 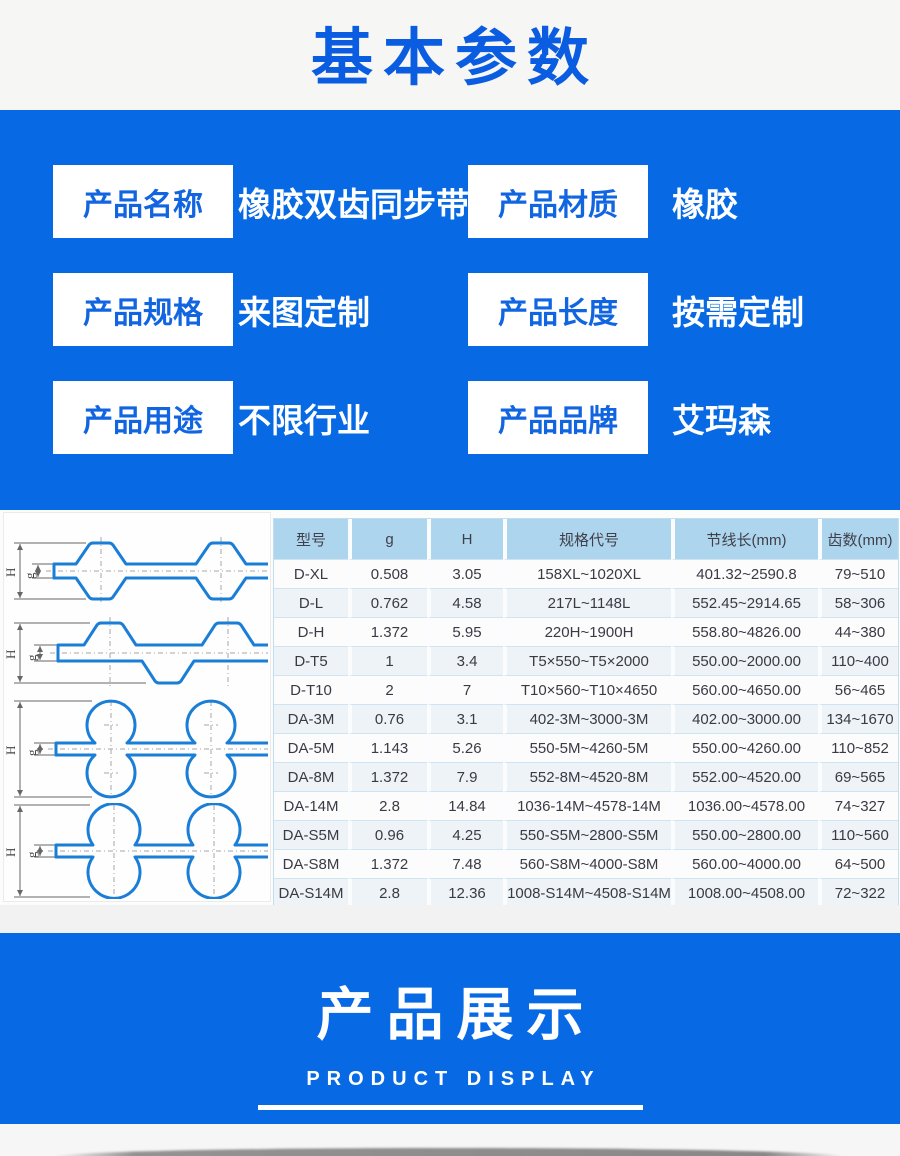 I want to click on belt-profile-diagram-round-aligned-icon: H g, so click(x=137, y=749).